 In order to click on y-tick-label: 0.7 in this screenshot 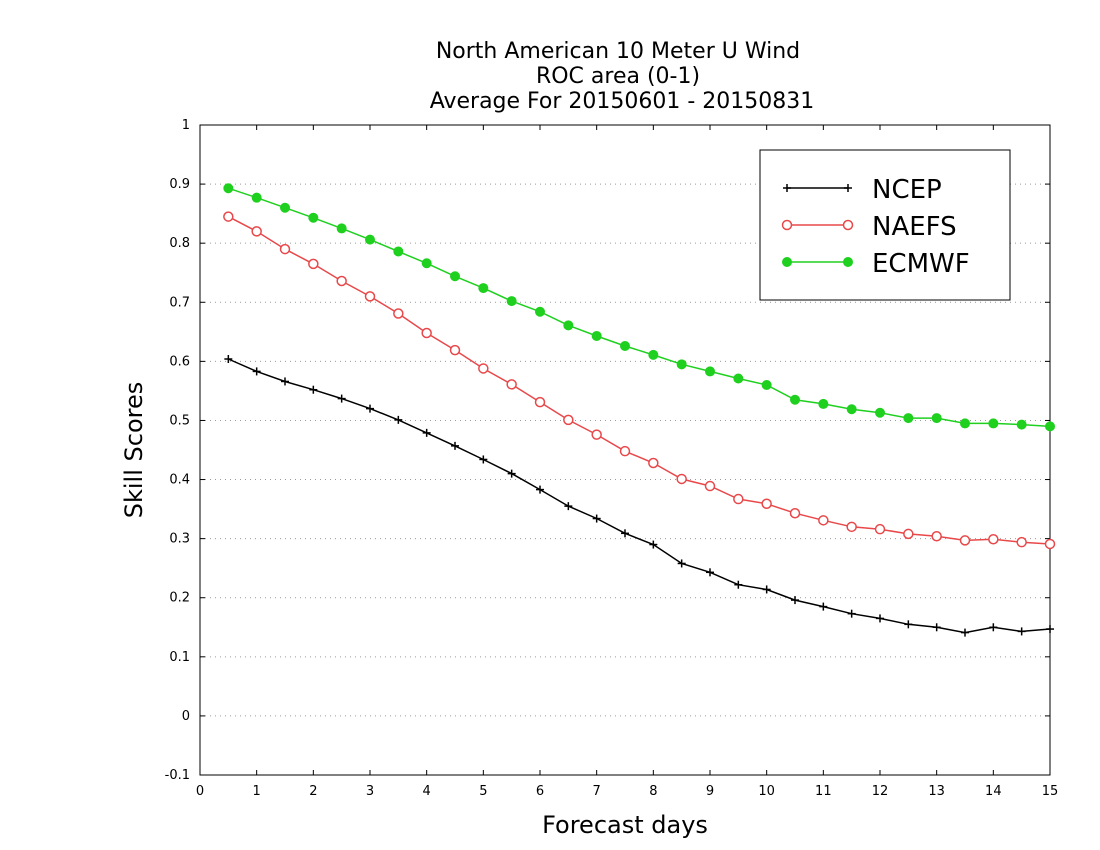, I will do `click(179, 302)`.